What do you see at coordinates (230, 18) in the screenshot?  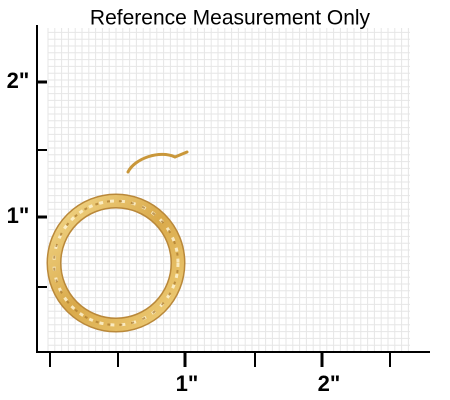 I see `title: Reference Measurement Only` at bounding box center [230, 18].